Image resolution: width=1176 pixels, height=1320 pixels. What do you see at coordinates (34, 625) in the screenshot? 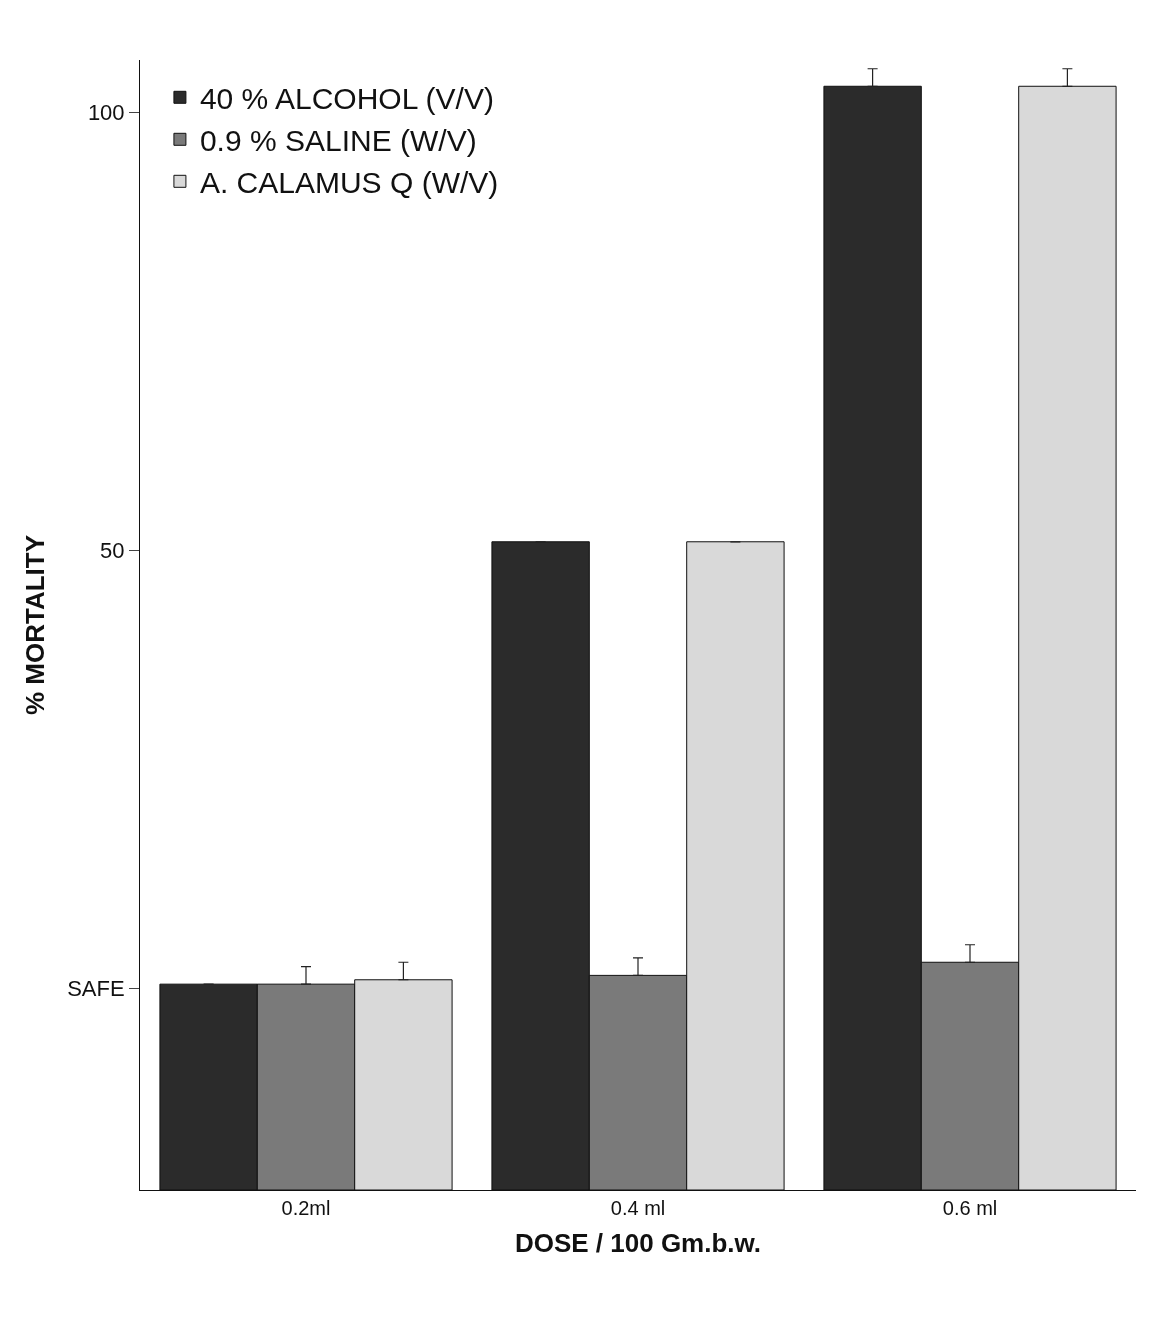
I see `y-axis-title: % MORTALITY` at bounding box center [34, 625].